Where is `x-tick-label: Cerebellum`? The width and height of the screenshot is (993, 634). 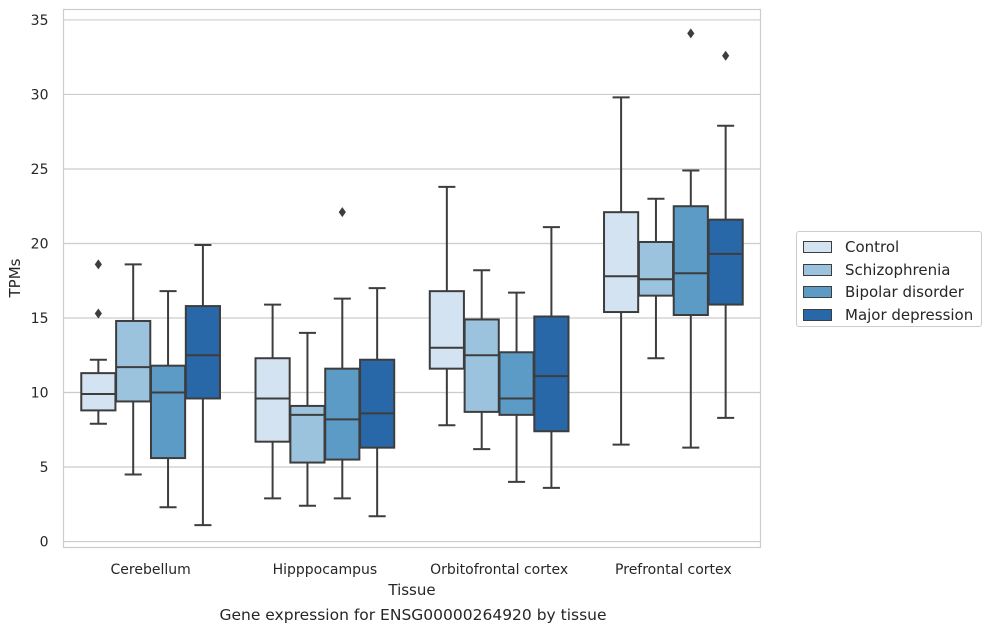
x-tick-label: Cerebellum is located at coordinates (151, 570).